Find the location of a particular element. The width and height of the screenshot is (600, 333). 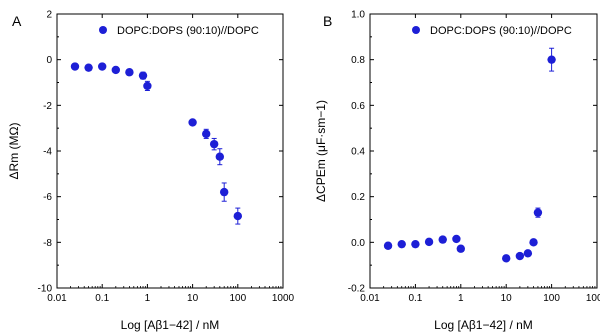

y-tick-label: -2 is located at coordinates (47, 106).